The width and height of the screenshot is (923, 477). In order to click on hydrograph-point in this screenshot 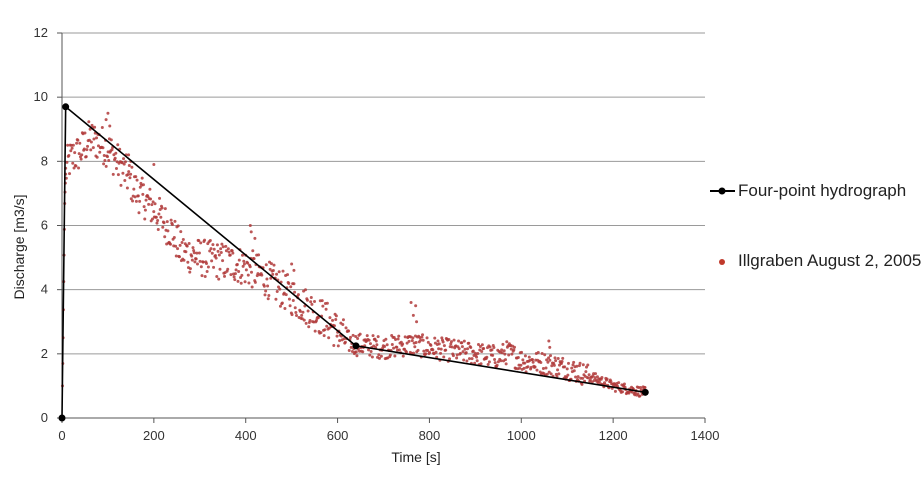, I will do `click(66, 107)`.